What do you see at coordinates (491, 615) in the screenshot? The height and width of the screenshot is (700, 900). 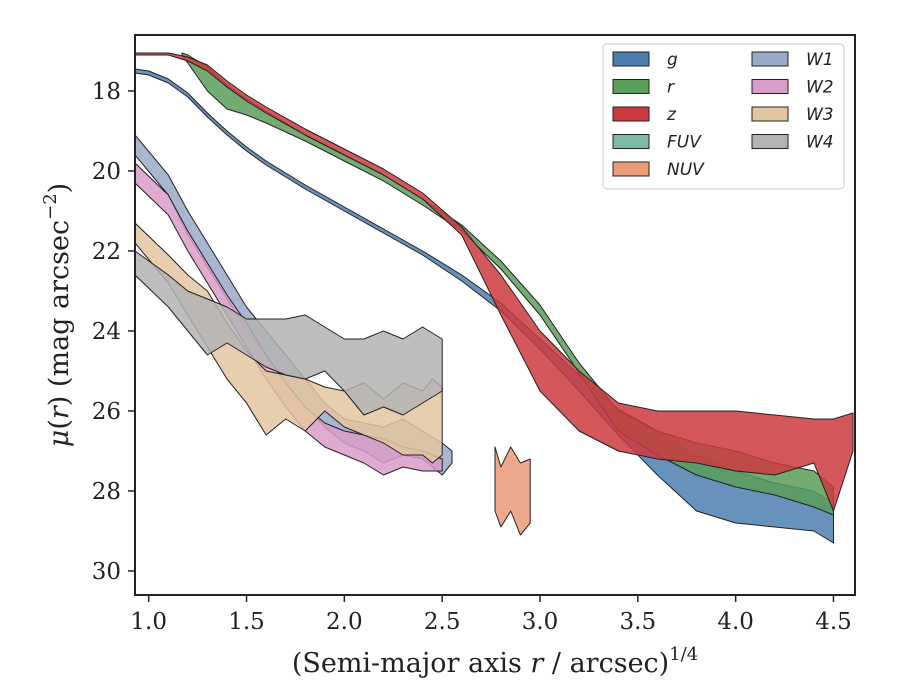 I see `x-axis-ticks: 1.0 1.5 2.0 2.5 3.0 3.5 4.0 4.5` at bounding box center [491, 615].